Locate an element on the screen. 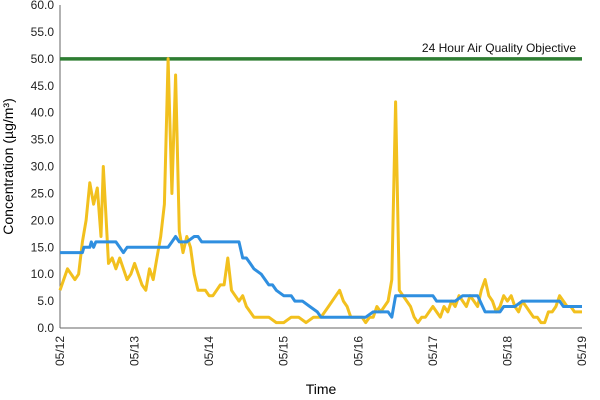  x-tick-labels: 05/12 05/13 05/14 05/15 05/16 05/17 05/18 05/19 is located at coordinates (321, 351).